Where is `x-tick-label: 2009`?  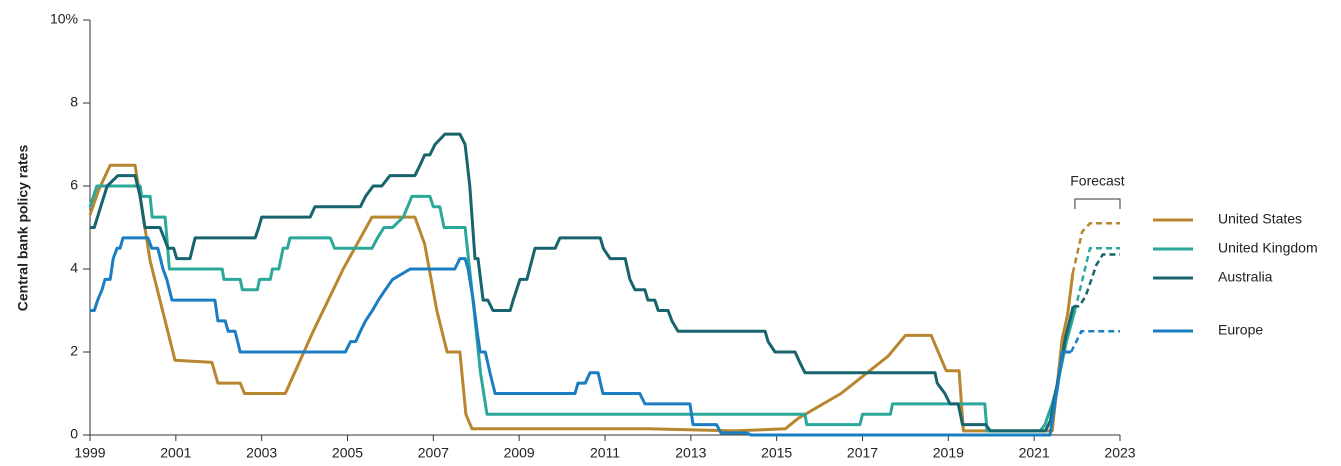
x-tick-label: 2009 is located at coordinates (519, 453).